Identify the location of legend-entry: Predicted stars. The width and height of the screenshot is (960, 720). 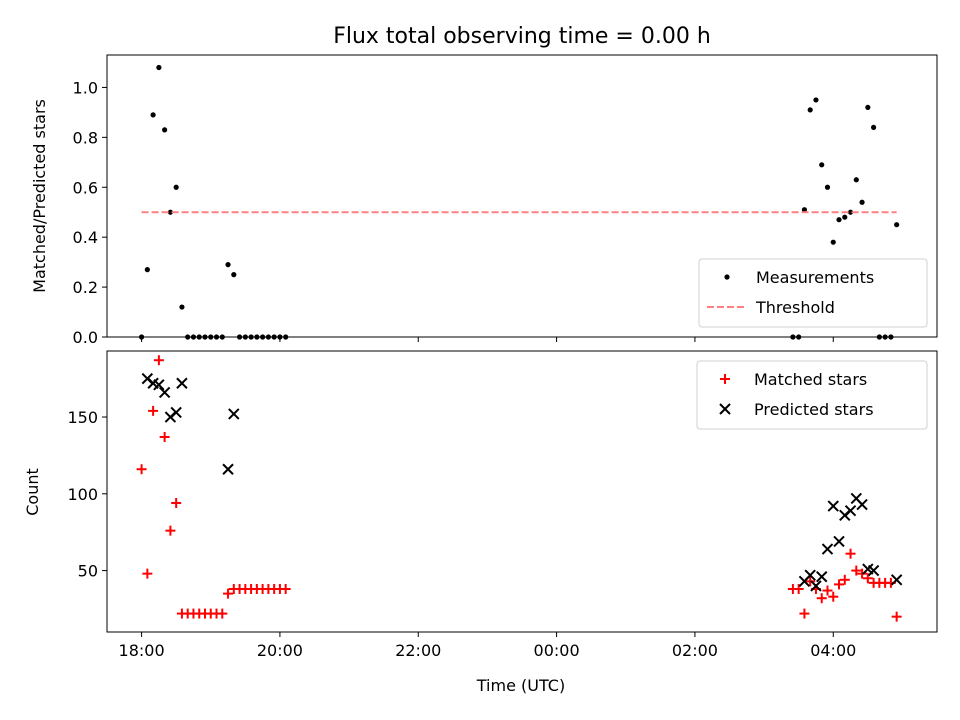
(796, 409).